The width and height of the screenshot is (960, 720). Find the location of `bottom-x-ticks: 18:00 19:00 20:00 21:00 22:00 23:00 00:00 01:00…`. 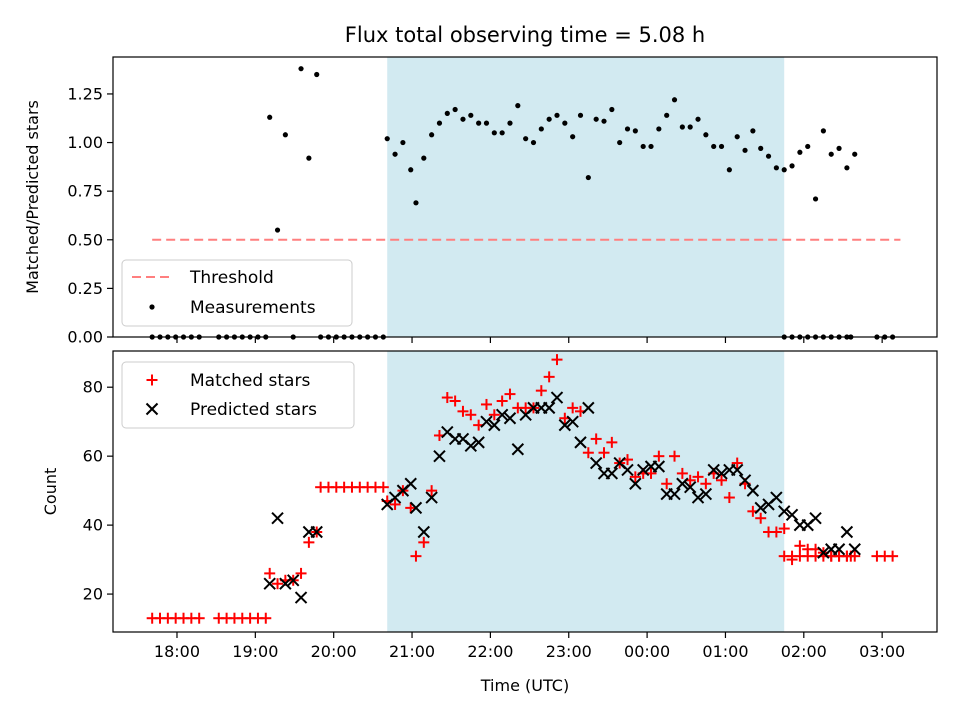

bottom-x-ticks: 18:00 19:00 20:00 21:00 22:00 23:00 00:00 01:00… is located at coordinates (529, 646).